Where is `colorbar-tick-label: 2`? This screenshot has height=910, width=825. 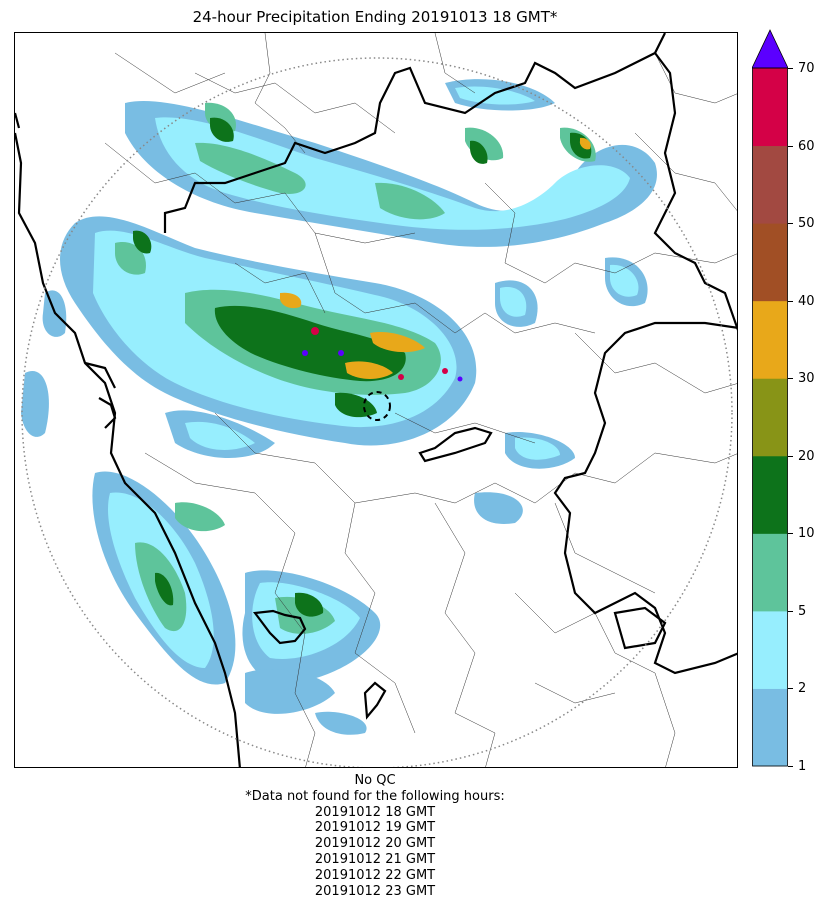 colorbar-tick-label: 2 is located at coordinates (802, 689).